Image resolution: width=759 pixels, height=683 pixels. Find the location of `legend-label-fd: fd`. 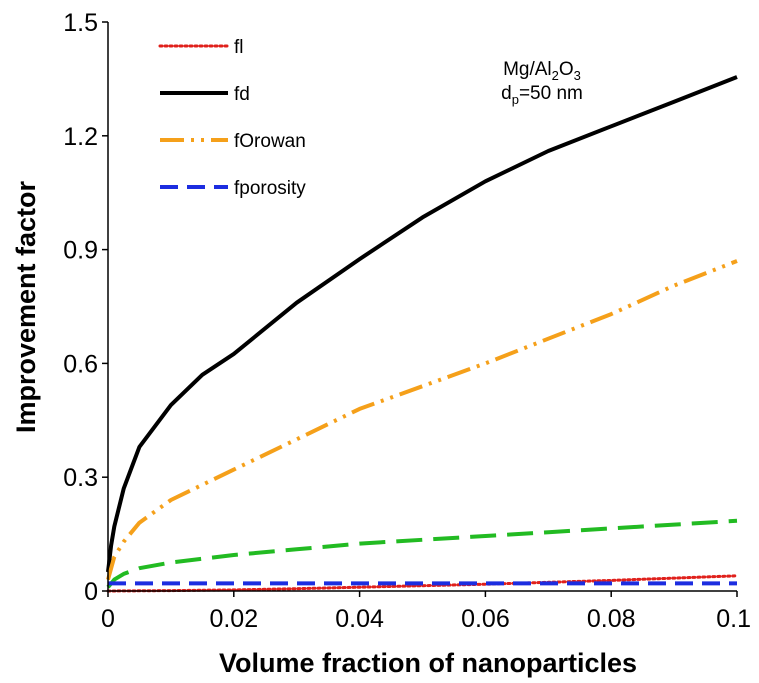

legend-label-fd: fd is located at coordinates (242, 94).